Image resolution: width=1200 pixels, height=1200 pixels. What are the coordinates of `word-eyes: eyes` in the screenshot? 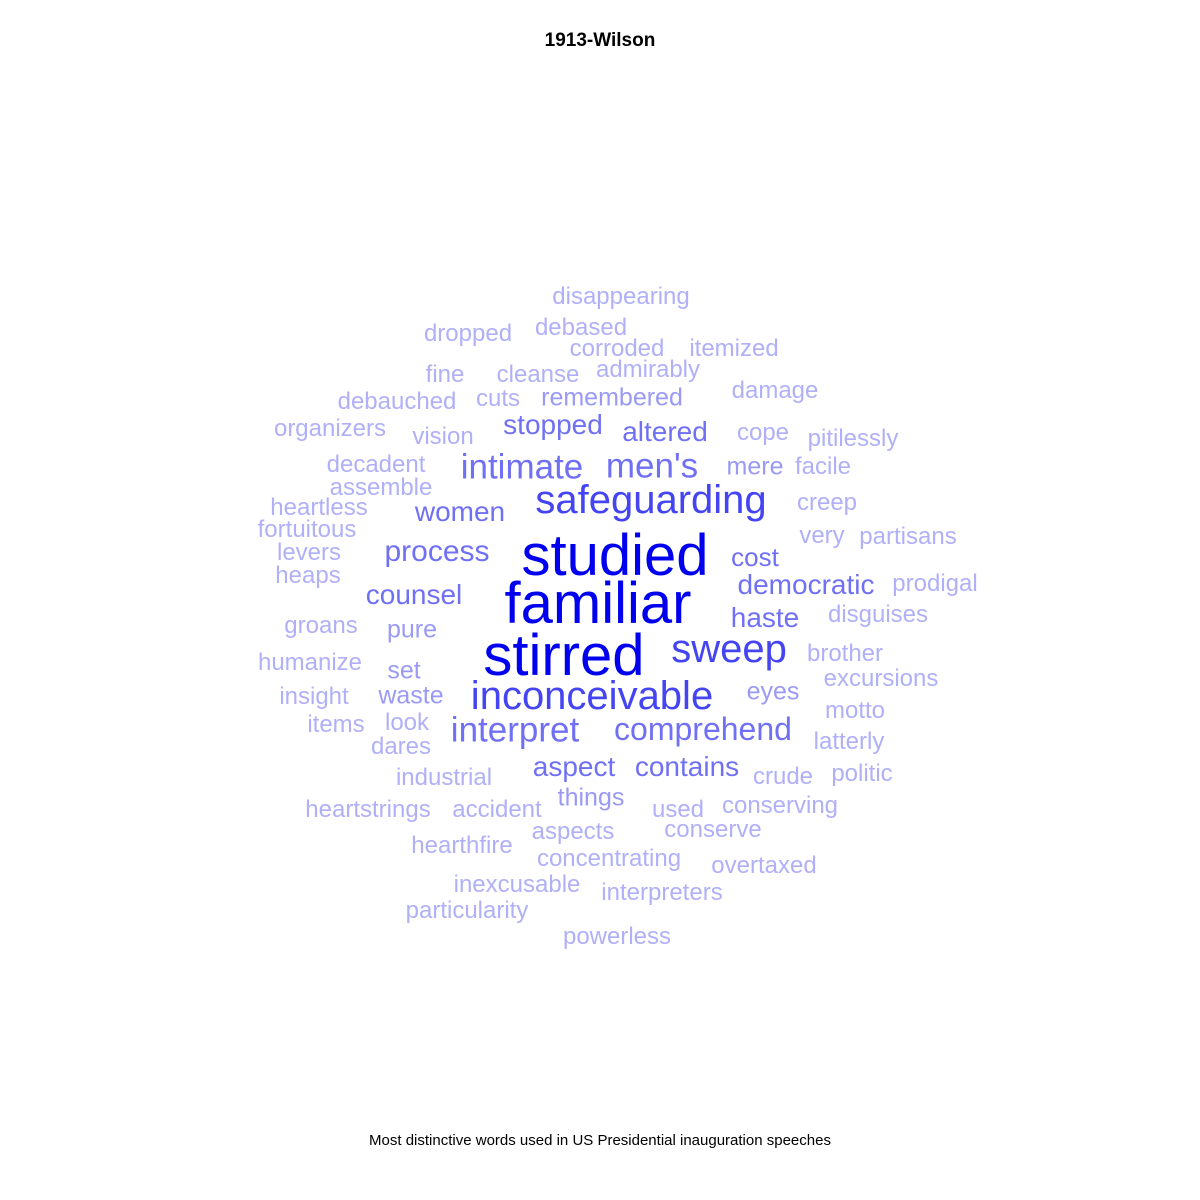 It's located at (773, 691).